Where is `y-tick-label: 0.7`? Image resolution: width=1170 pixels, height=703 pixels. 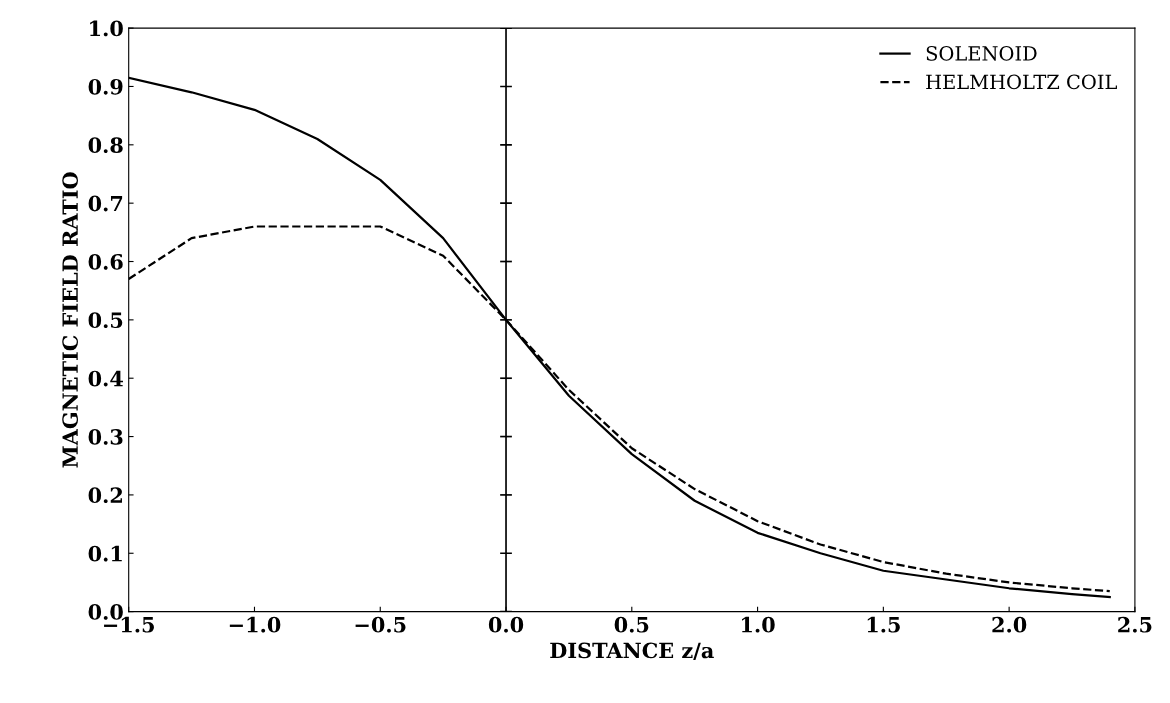 y-tick-label: 0.7 is located at coordinates (105, 203).